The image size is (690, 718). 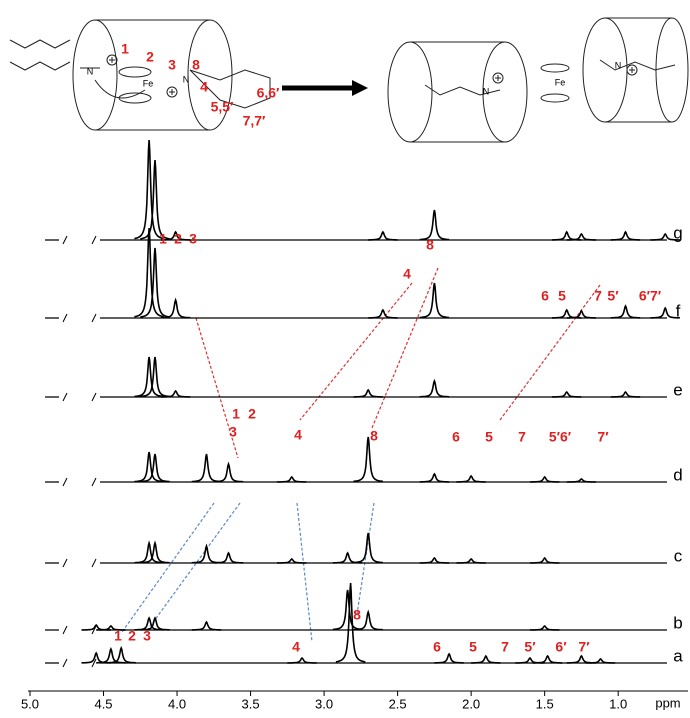 I want to click on structure-label: 4, so click(x=204, y=87).